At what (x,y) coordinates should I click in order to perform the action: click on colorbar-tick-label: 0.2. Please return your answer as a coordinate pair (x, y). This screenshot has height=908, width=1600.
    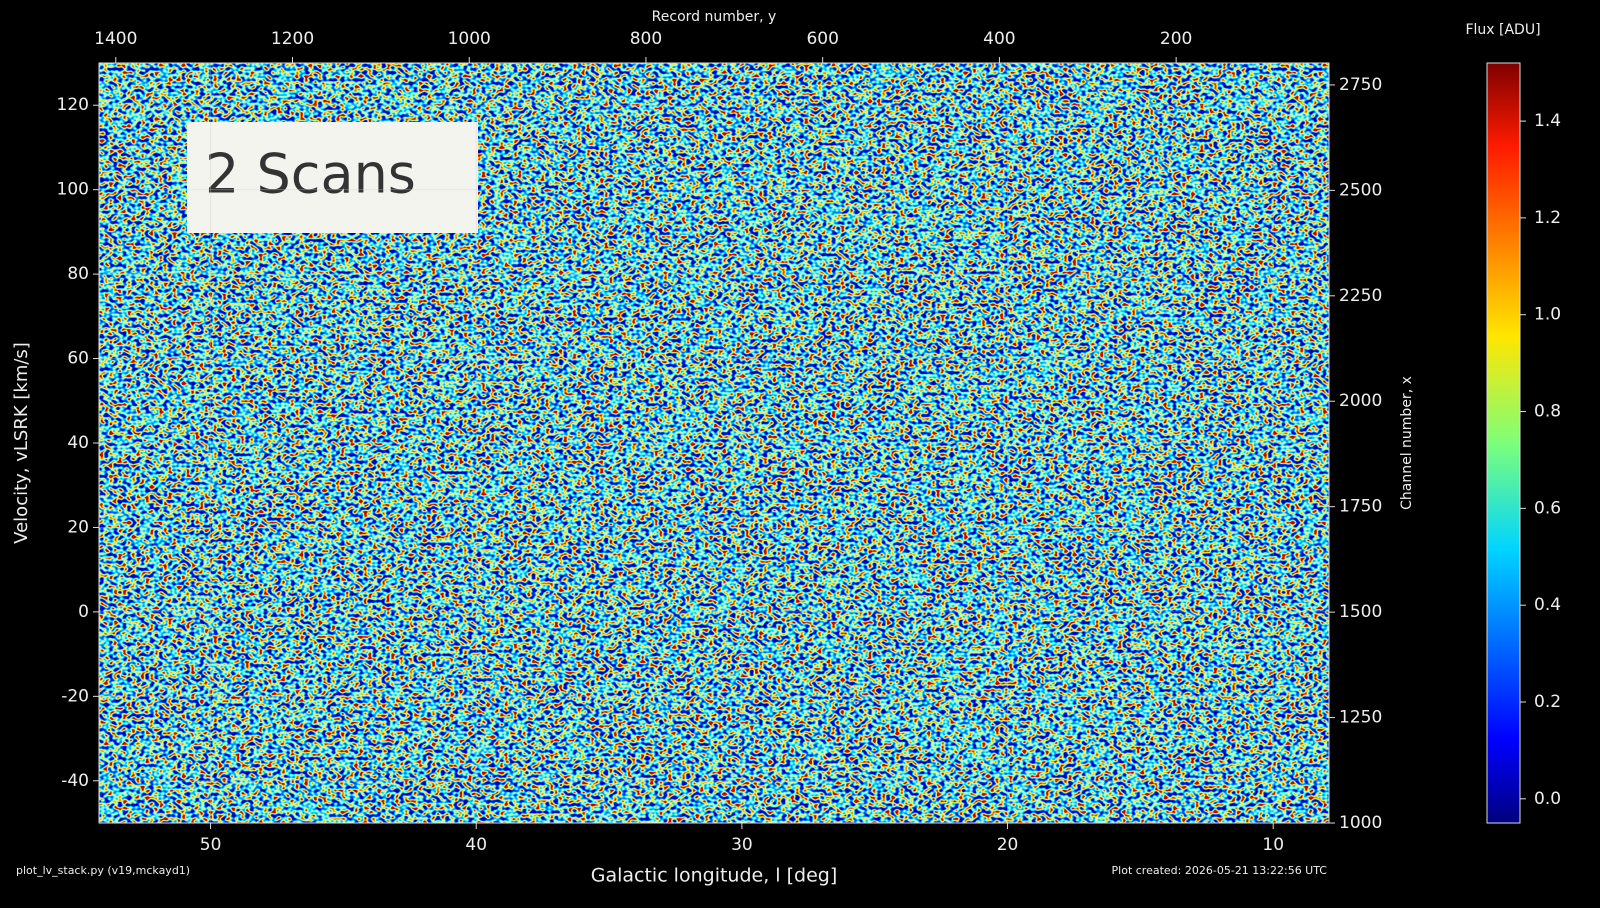
    Looking at the image, I should click on (1547, 702).